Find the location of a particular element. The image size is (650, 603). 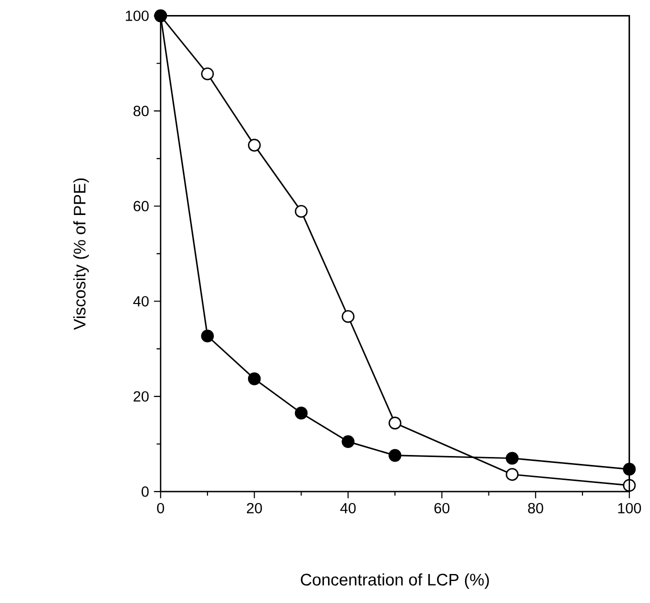

x-tick-label: 0 is located at coordinates (160, 508).